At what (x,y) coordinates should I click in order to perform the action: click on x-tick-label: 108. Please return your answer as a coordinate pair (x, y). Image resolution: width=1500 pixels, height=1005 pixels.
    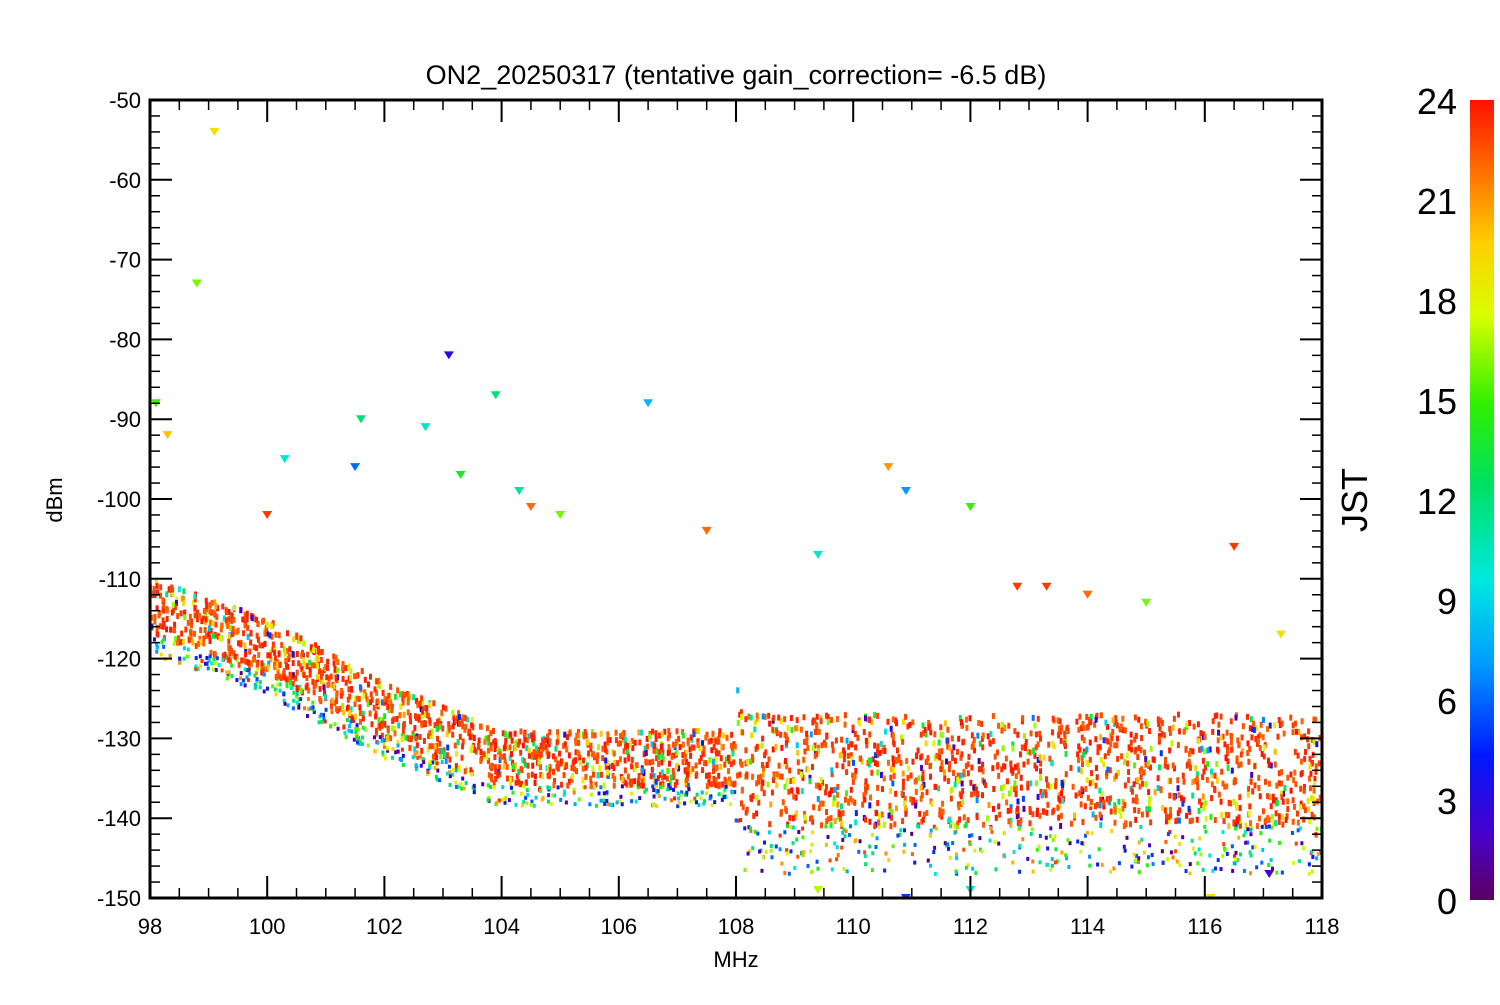
    Looking at the image, I should click on (736, 926).